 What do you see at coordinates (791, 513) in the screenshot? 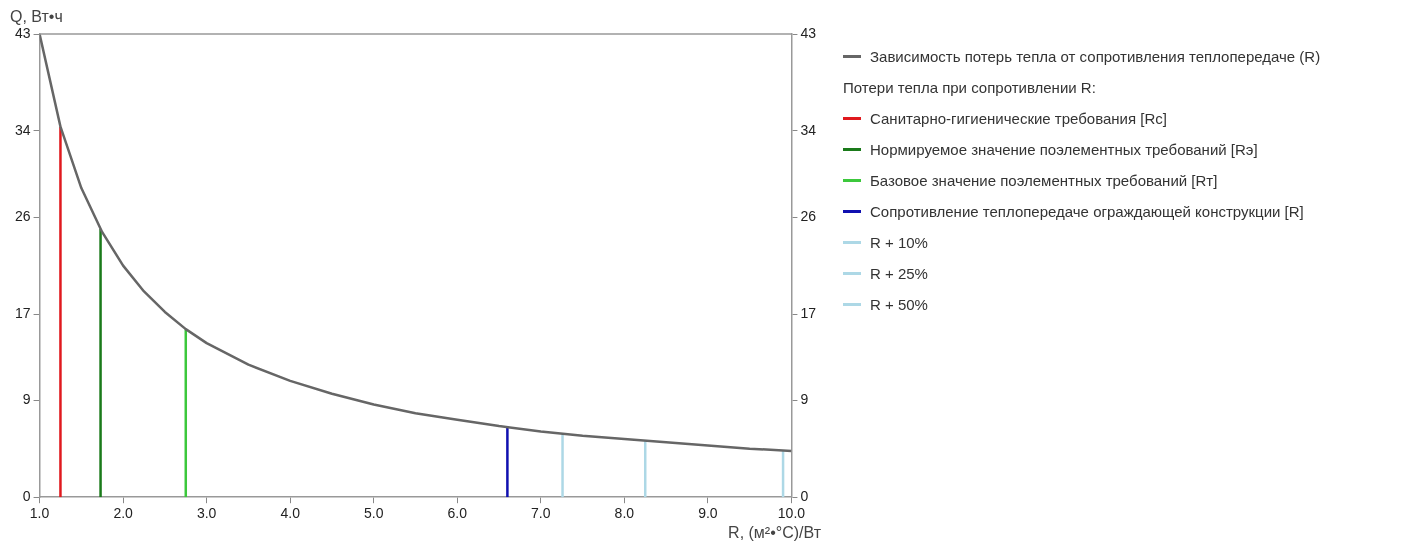
I see `x-tick-label: 10.0` at bounding box center [791, 513].